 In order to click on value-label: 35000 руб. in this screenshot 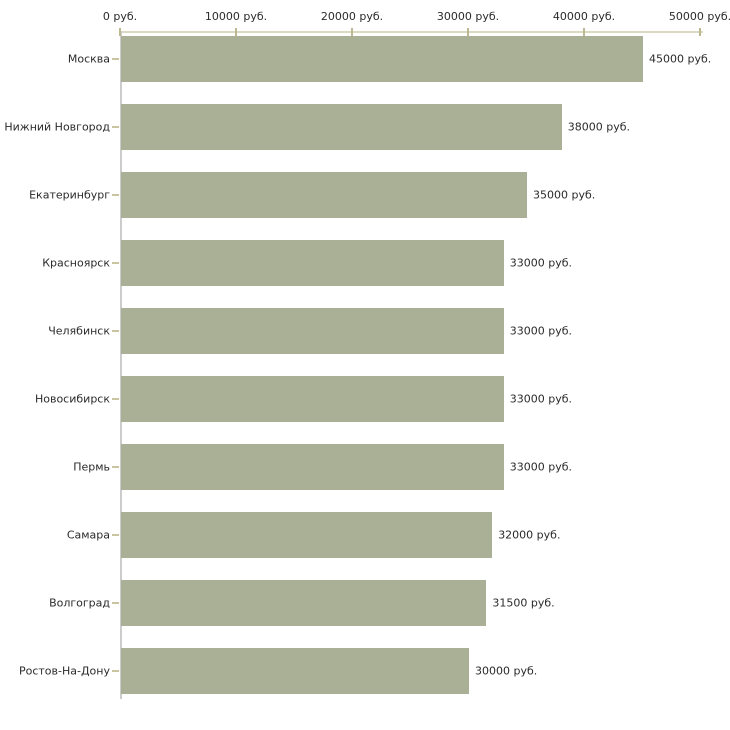, I will do `click(564, 195)`.